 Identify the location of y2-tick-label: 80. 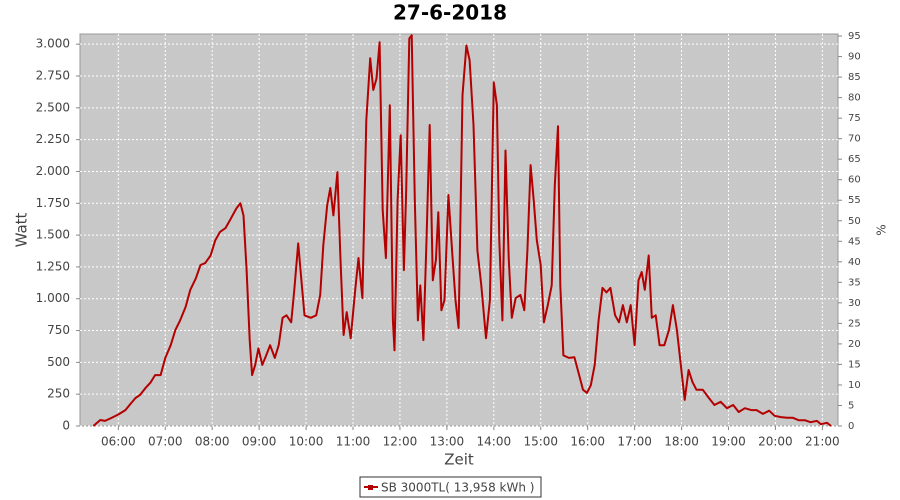
(854, 98).